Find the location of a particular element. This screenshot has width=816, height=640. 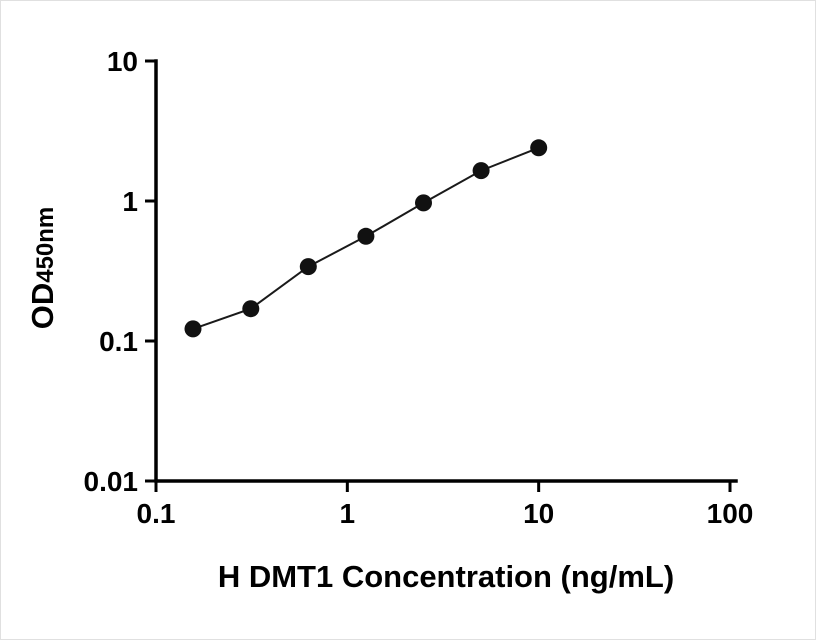

x-tick-label: 1 is located at coordinates (348, 513).